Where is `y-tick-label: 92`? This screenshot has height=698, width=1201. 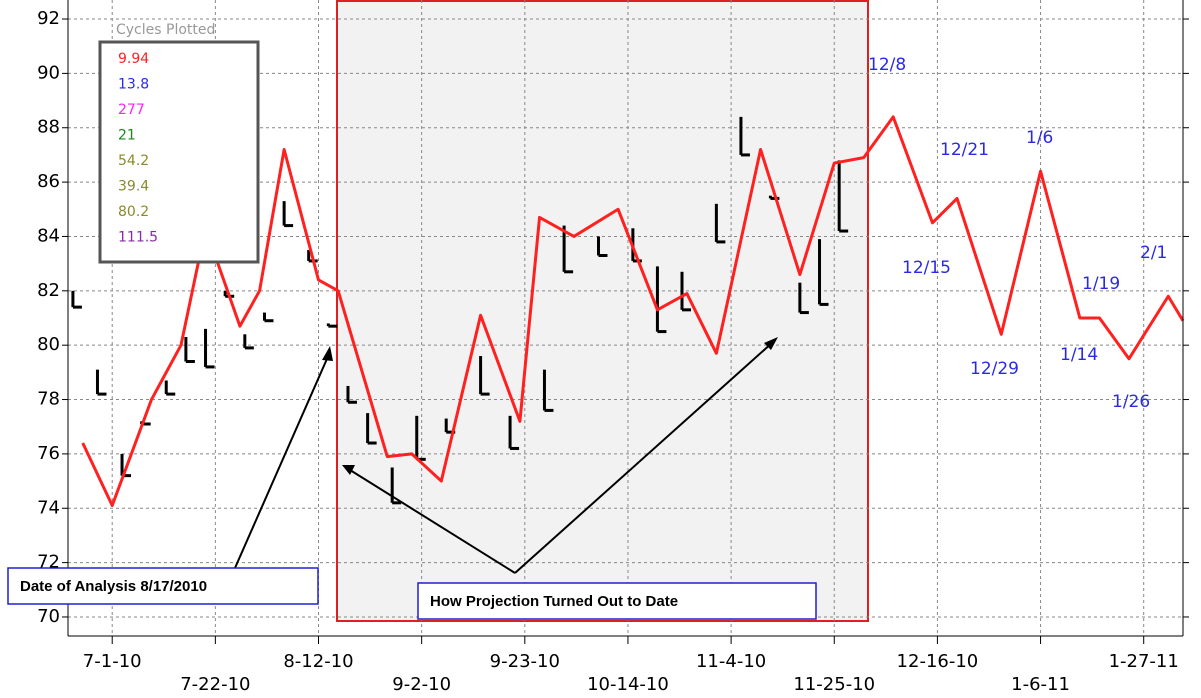 y-tick-label: 92 is located at coordinates (48, 18).